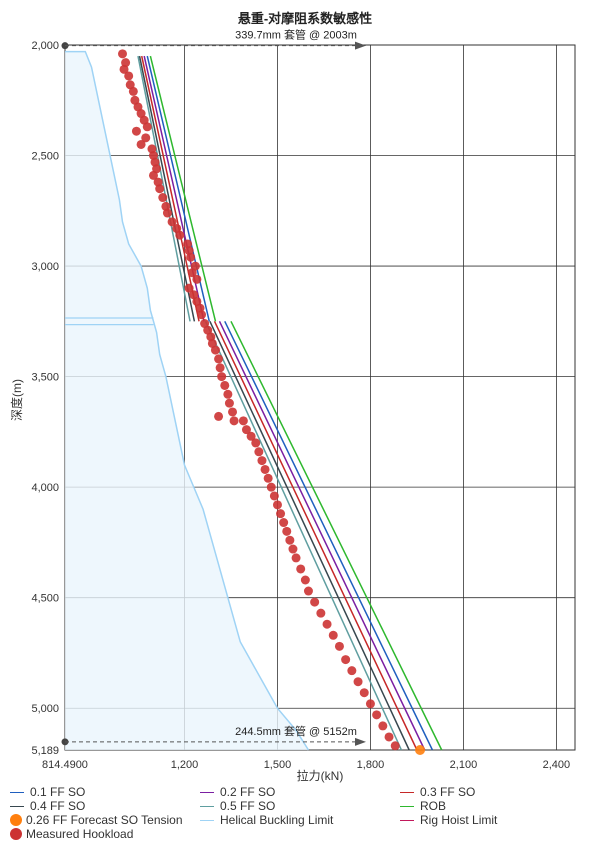 This screenshot has height=842, width=595. What do you see at coordinates (80, 834) in the screenshot?
I see `legend-label: Measured Hookload` at bounding box center [80, 834].